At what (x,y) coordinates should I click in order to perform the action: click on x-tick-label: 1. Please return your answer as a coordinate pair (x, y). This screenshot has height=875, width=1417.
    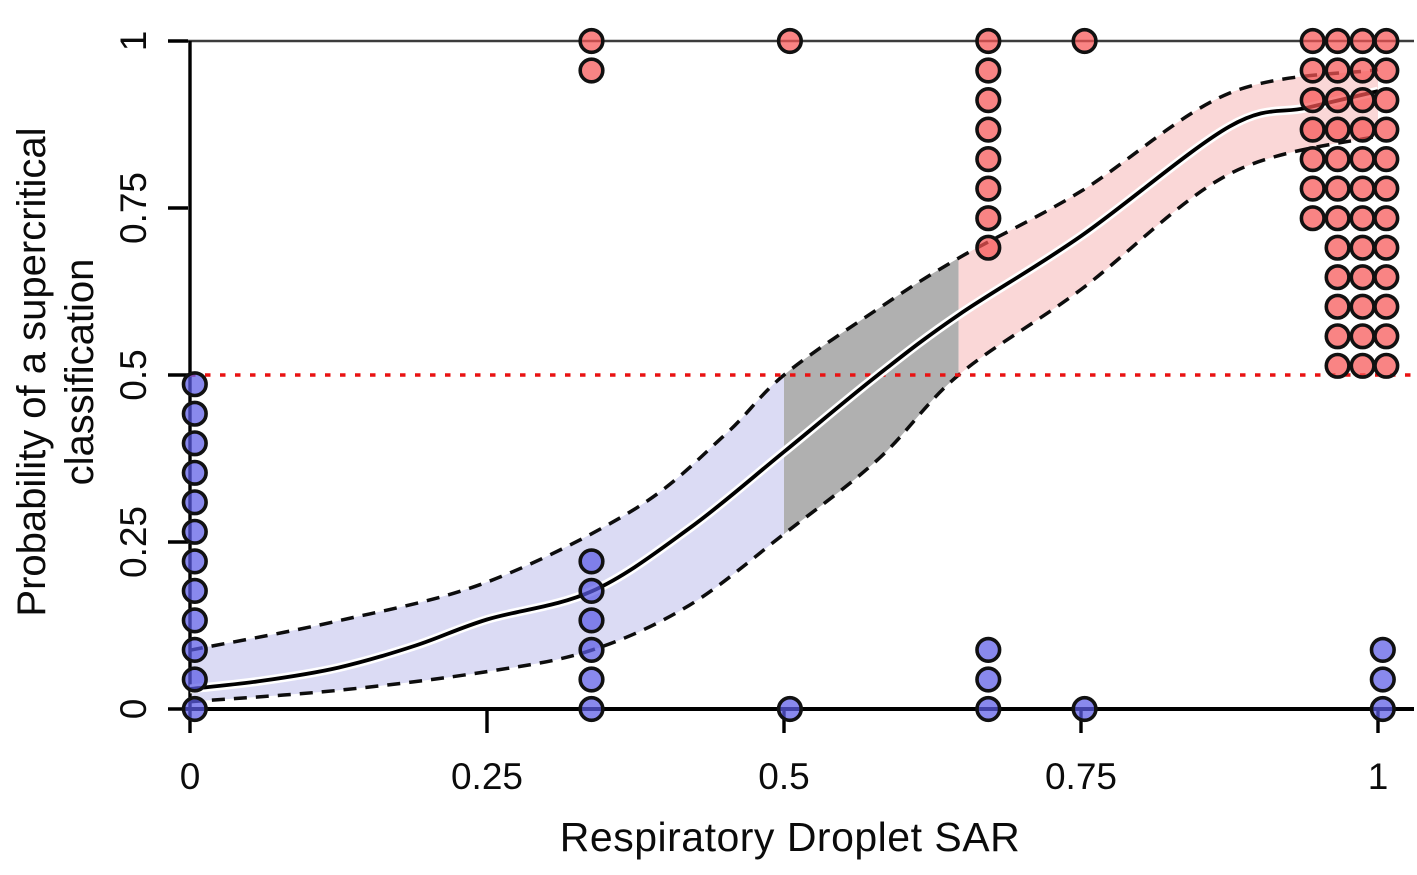
    Looking at the image, I should click on (1378, 776).